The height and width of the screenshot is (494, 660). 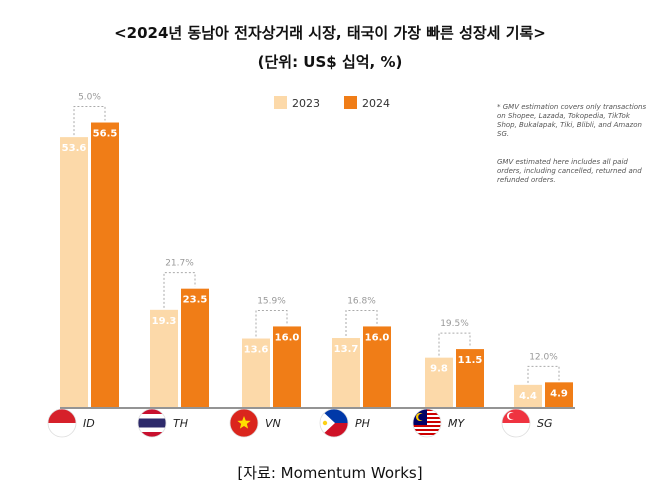 I want to click on bar-2024-th, so click(x=195, y=347).